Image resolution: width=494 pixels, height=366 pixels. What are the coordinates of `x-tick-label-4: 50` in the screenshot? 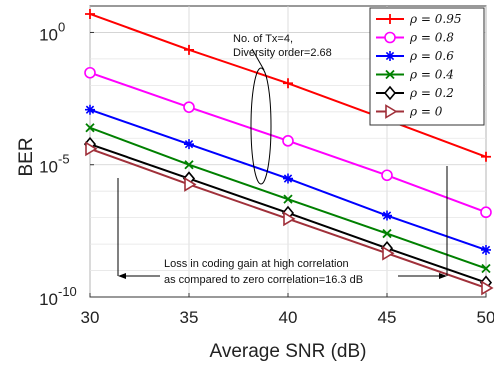 It's located at (485, 317).